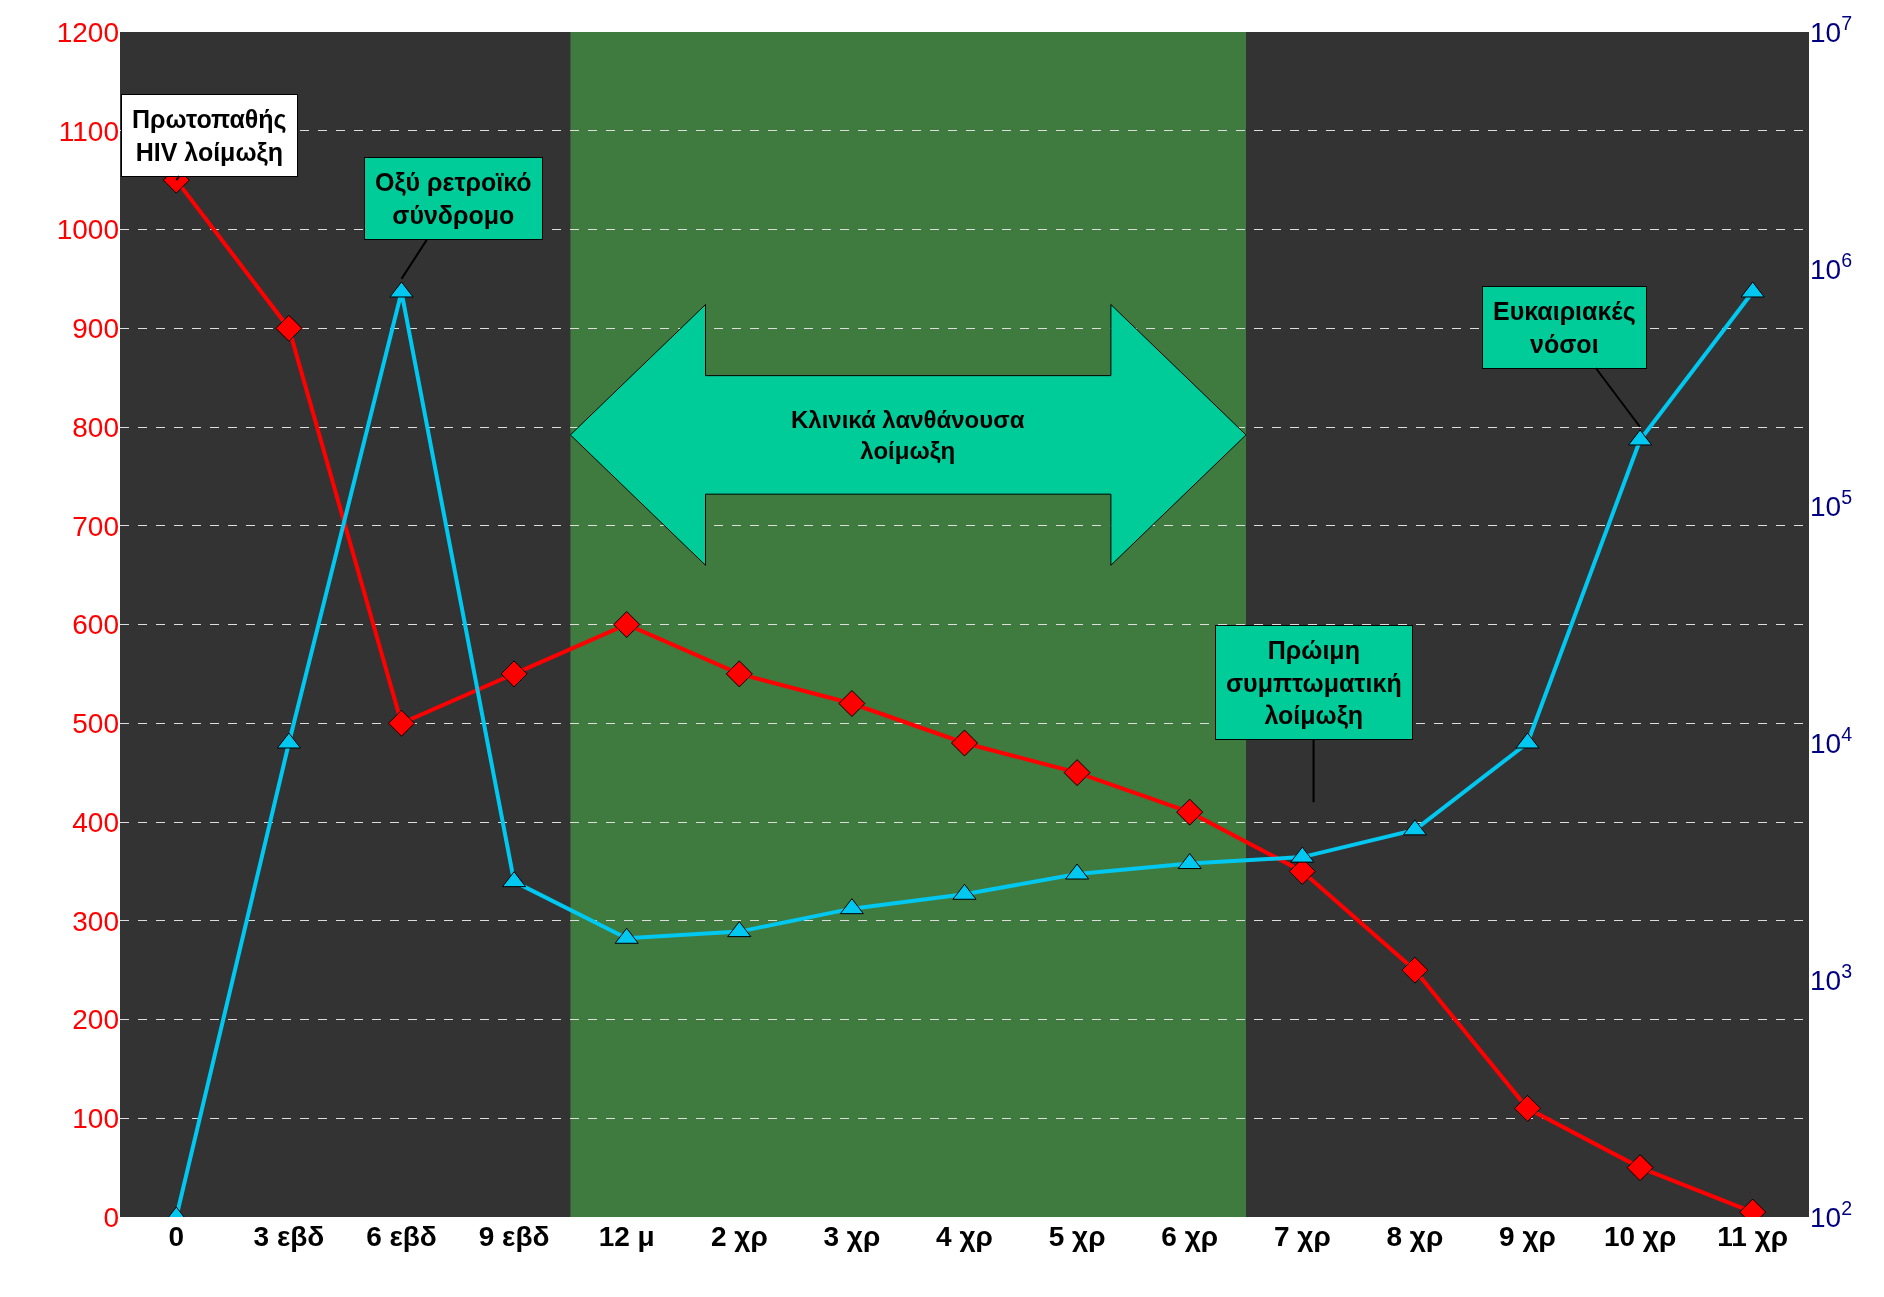 The height and width of the screenshot is (1297, 1884). What do you see at coordinates (626, 1236) in the screenshot?
I see `x-tick-label: 12 μ` at bounding box center [626, 1236].